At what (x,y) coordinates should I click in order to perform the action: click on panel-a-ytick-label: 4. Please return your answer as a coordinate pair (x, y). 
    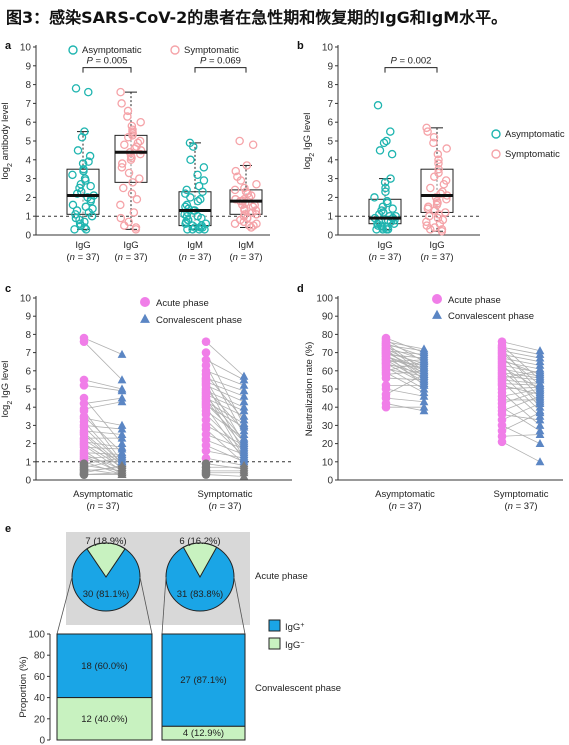
    Looking at the image, I should click on (28, 160).